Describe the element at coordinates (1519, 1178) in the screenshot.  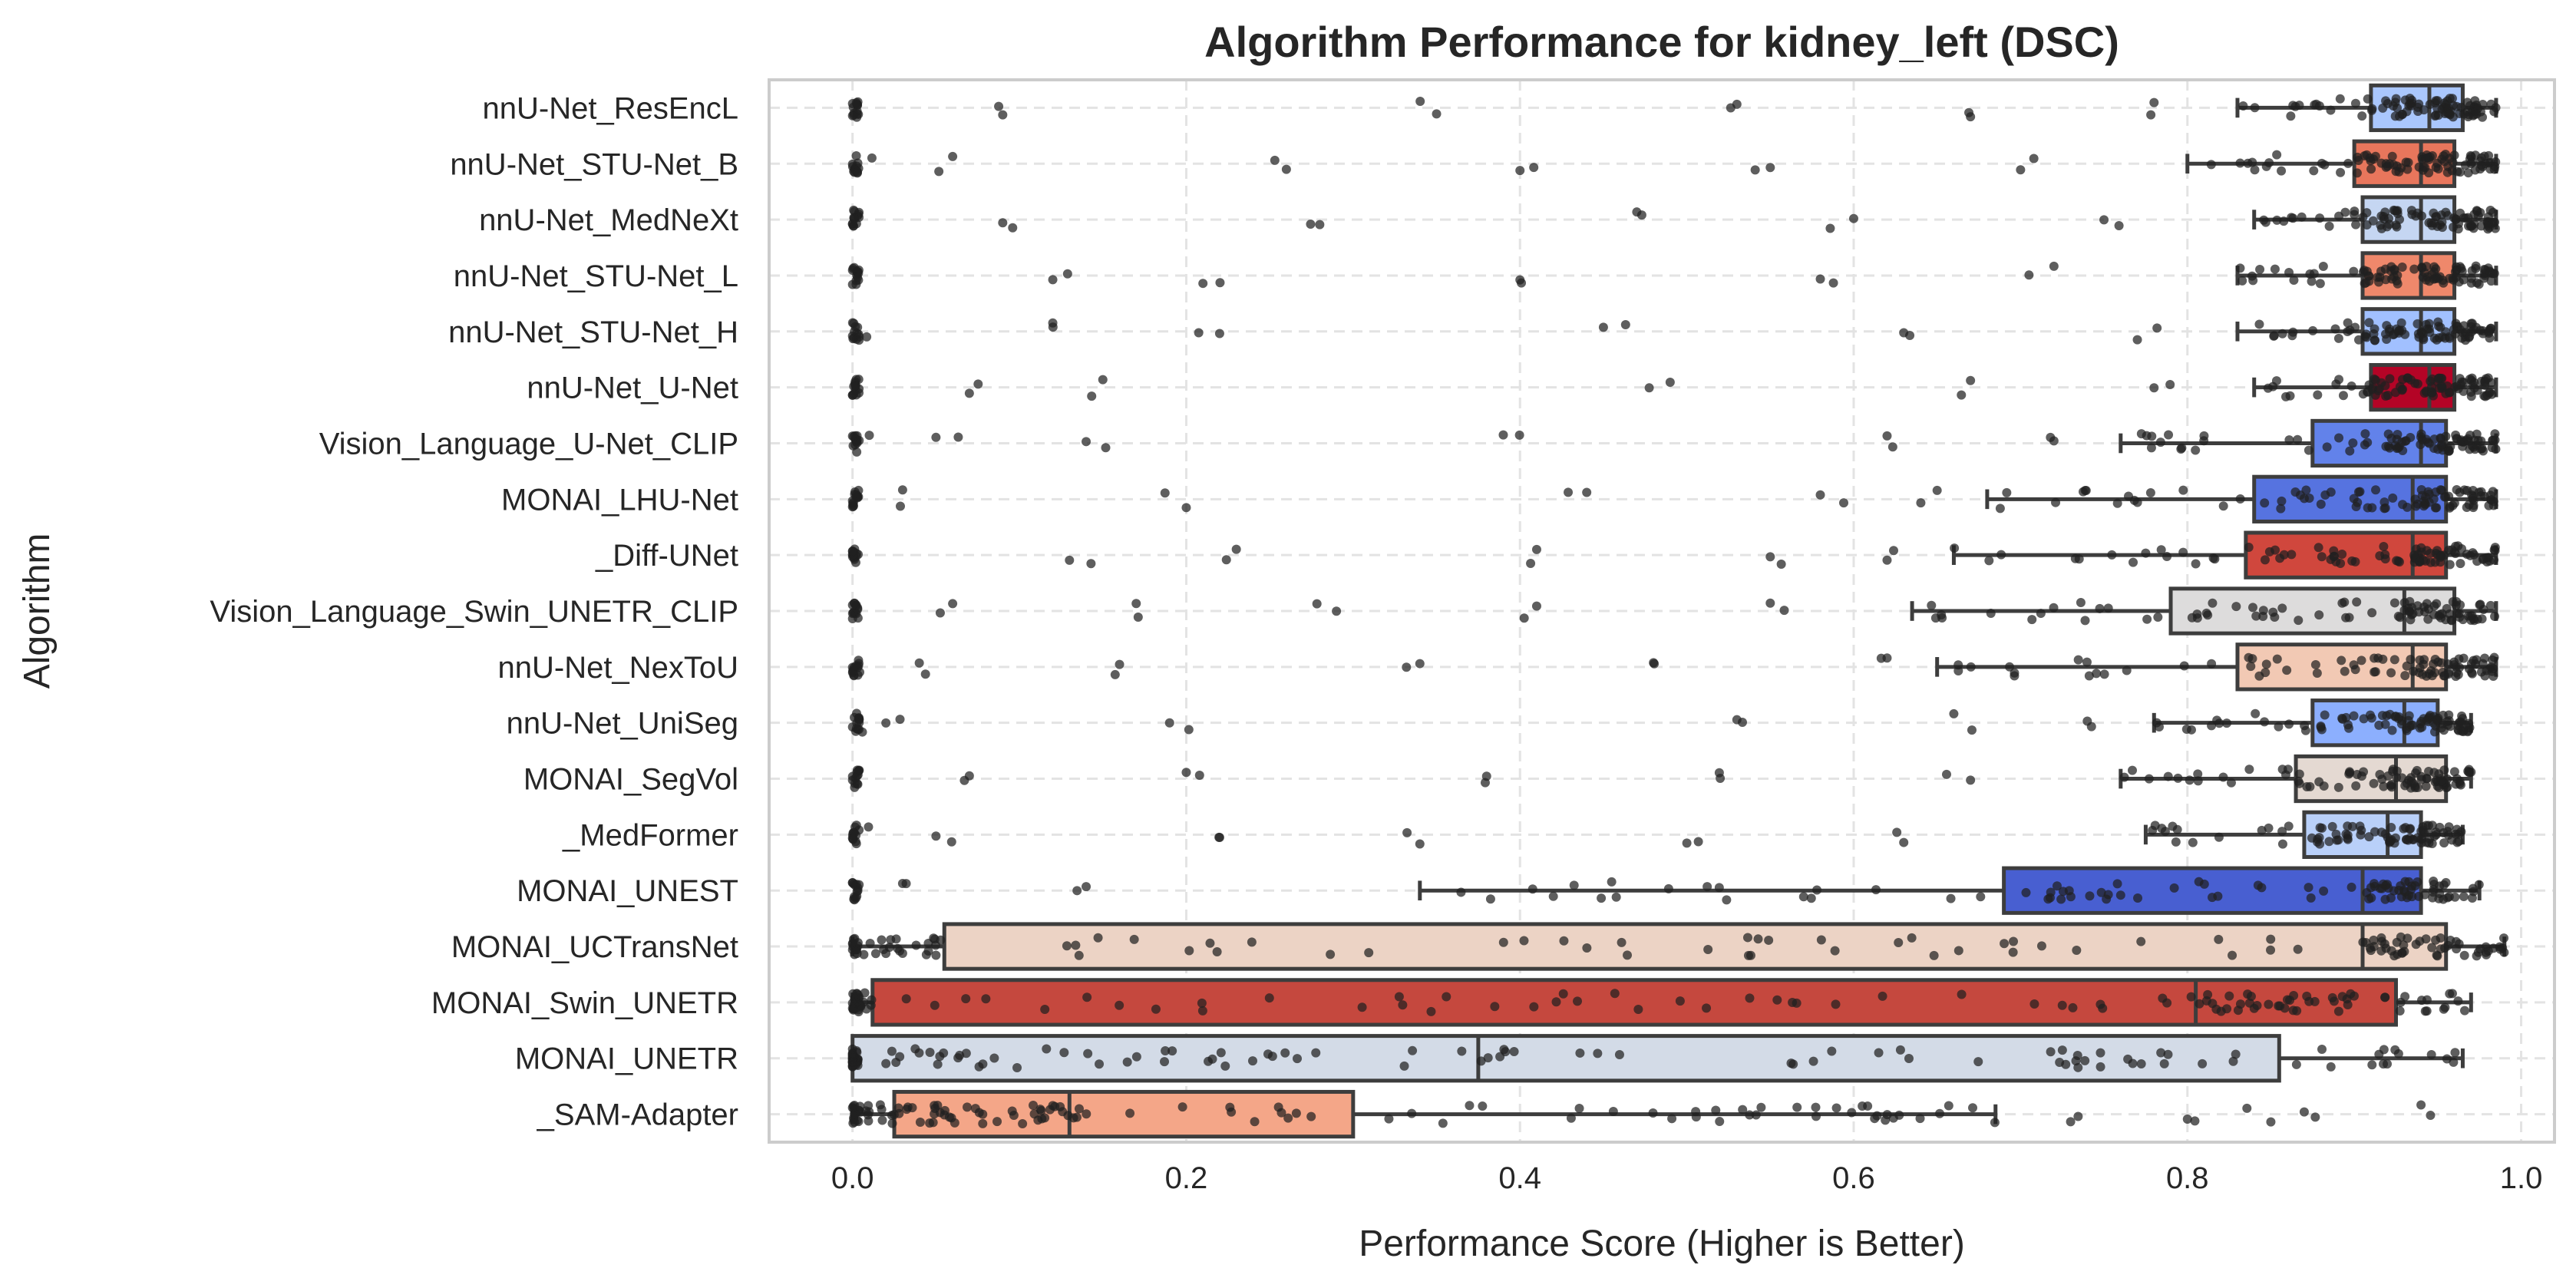
I see `x-tick-label: 0.4` at that location.